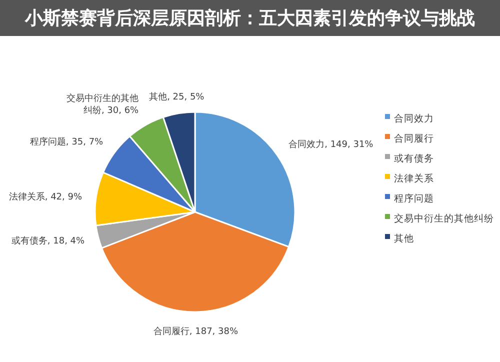  What do you see at coordinates (414, 138) in the screenshot?
I see `legend-label: 合同履行` at bounding box center [414, 138].